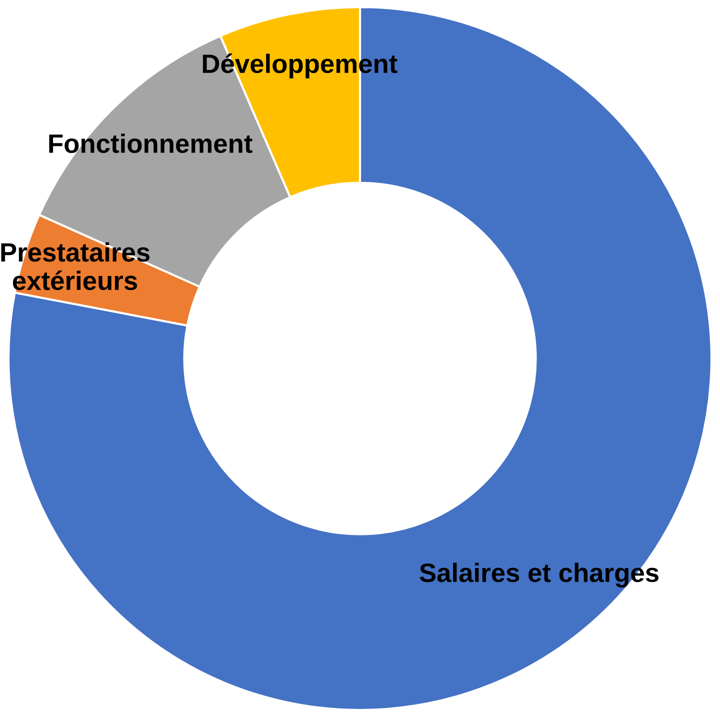 This screenshot has width=720, height=717. What do you see at coordinates (150, 144) in the screenshot?
I see `slice-label: Fonctionnement` at bounding box center [150, 144].